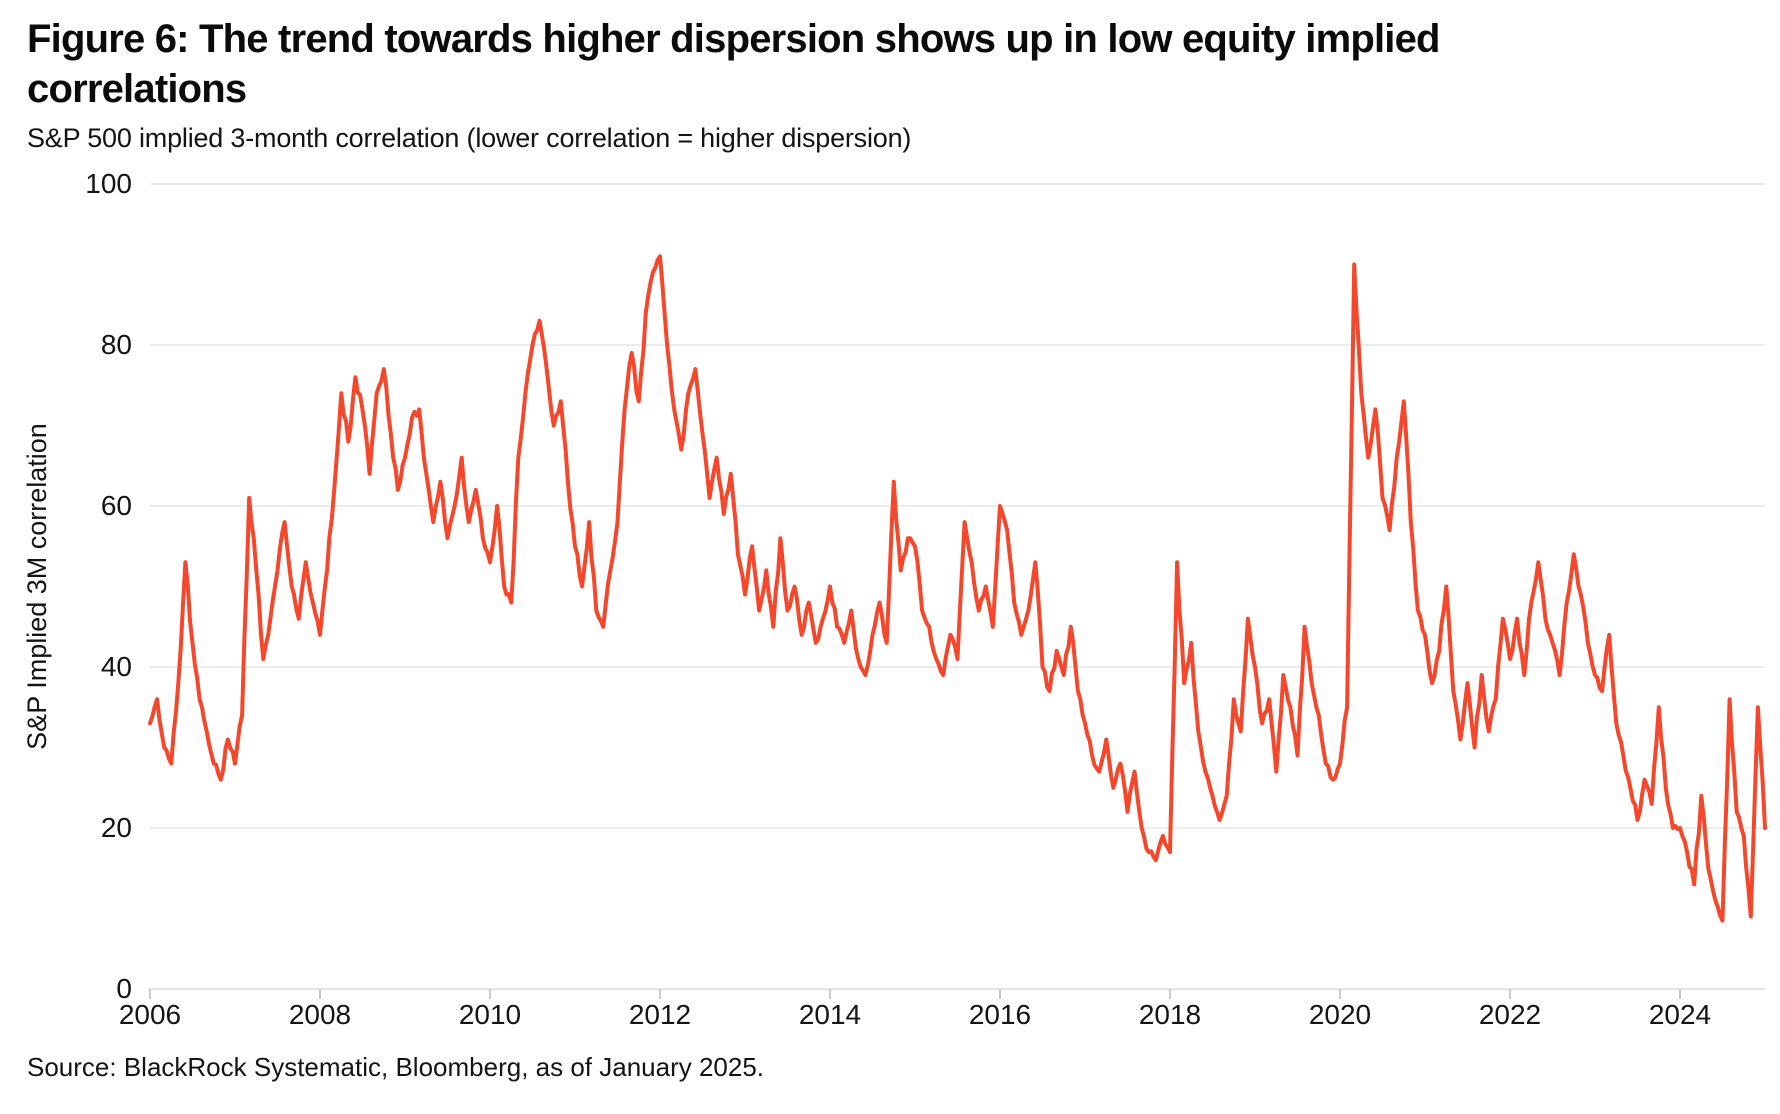  I want to click on x-tick-label-2024: 2024, so click(1680, 1014).